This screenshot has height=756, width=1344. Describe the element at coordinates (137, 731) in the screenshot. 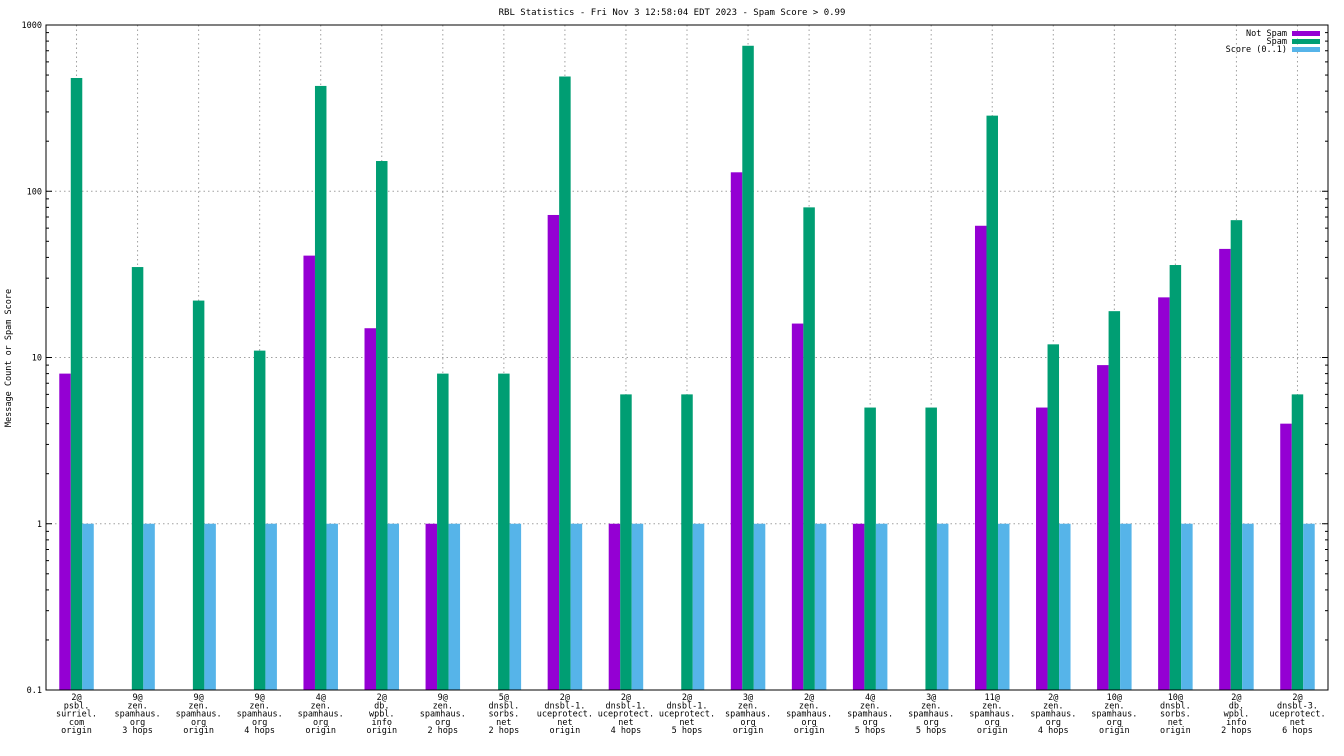

I see `x-tick-label: 3 hops` at that location.